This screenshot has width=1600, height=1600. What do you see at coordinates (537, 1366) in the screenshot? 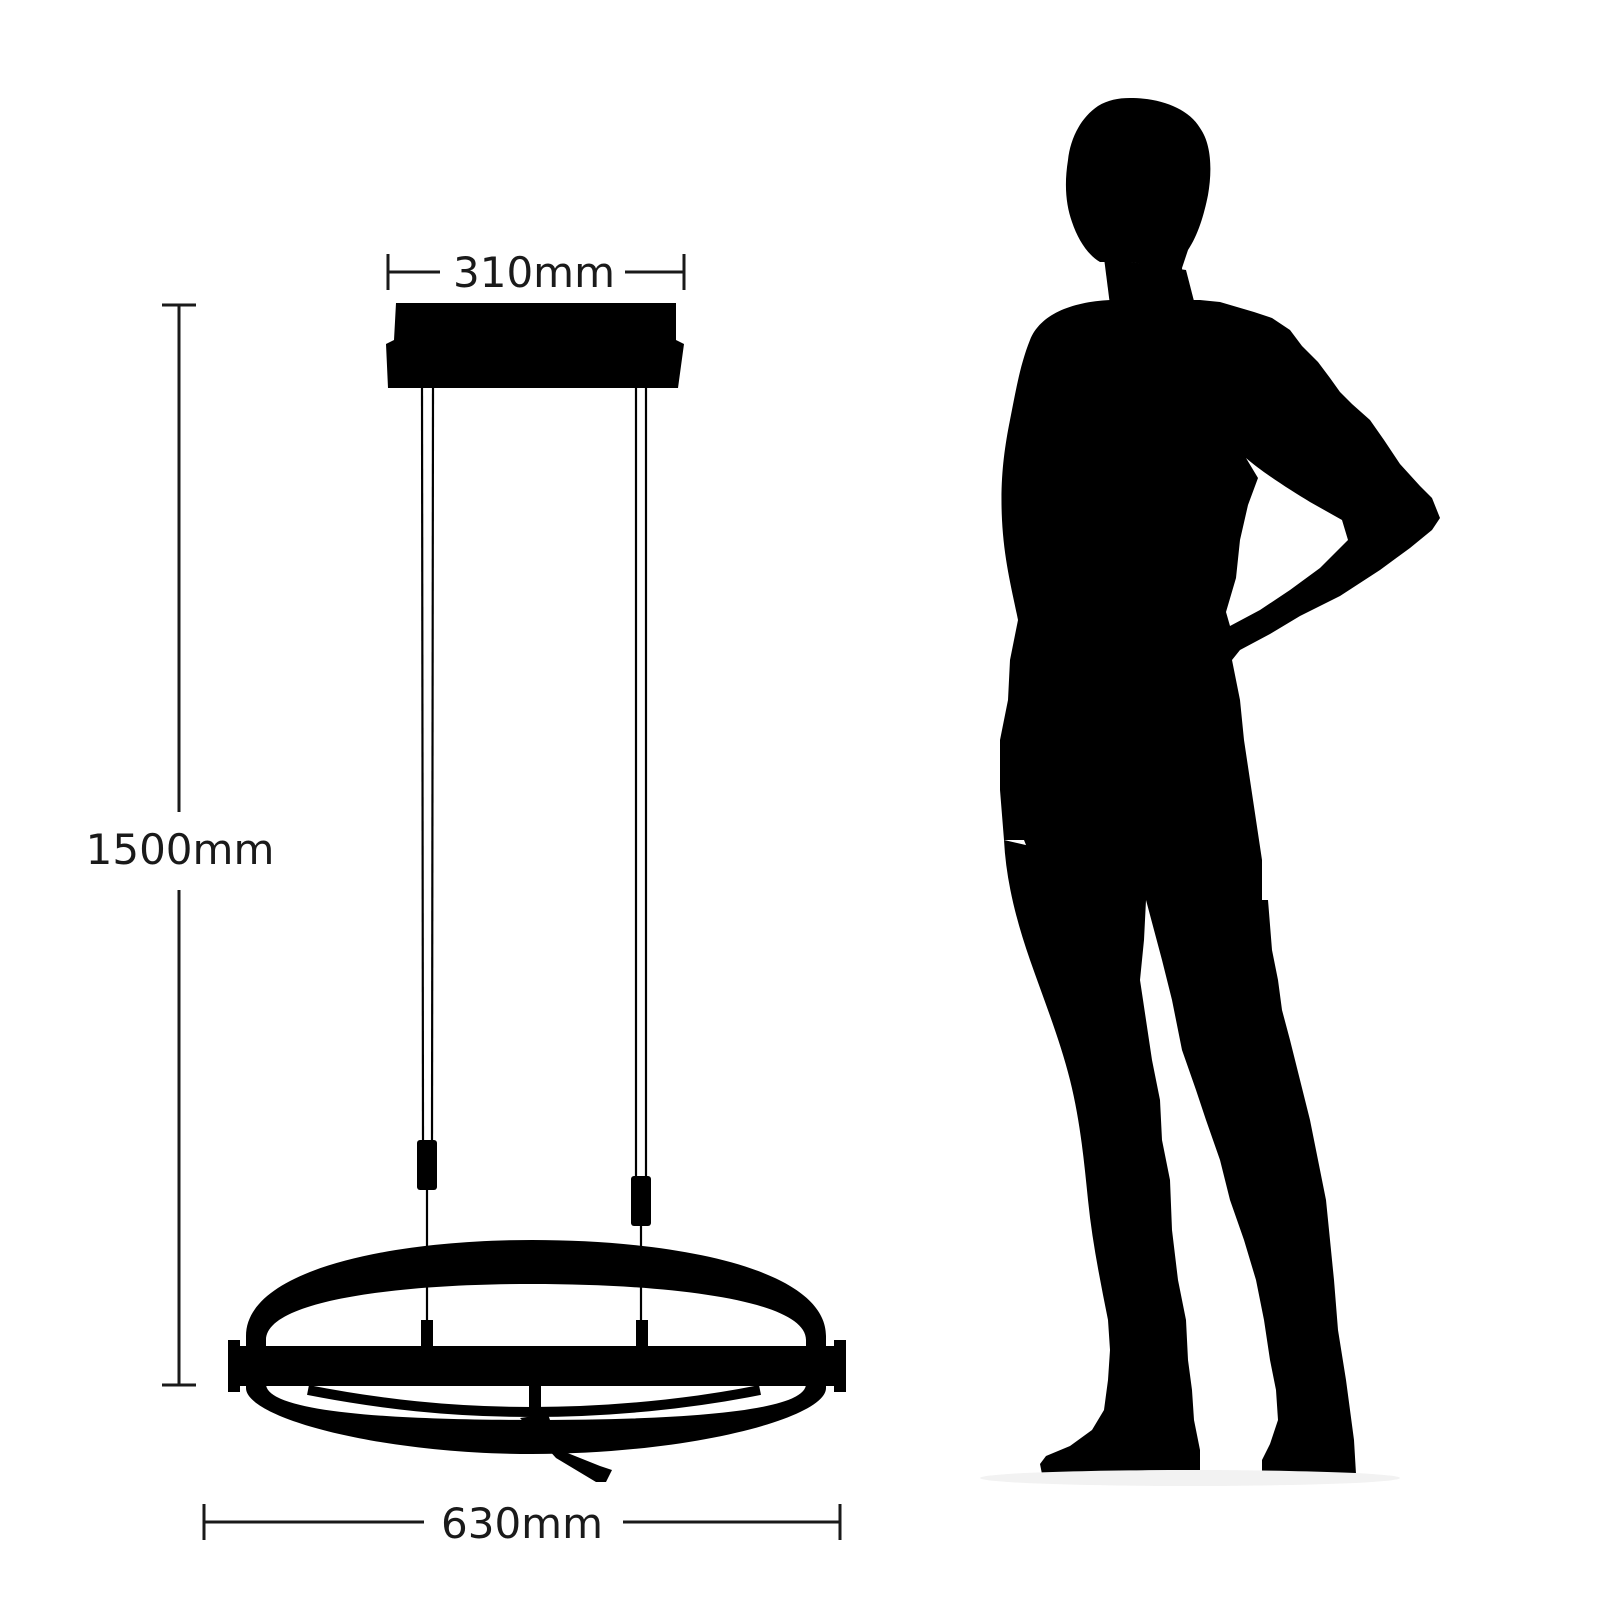
I see `lamp-crossbar` at bounding box center [537, 1366].